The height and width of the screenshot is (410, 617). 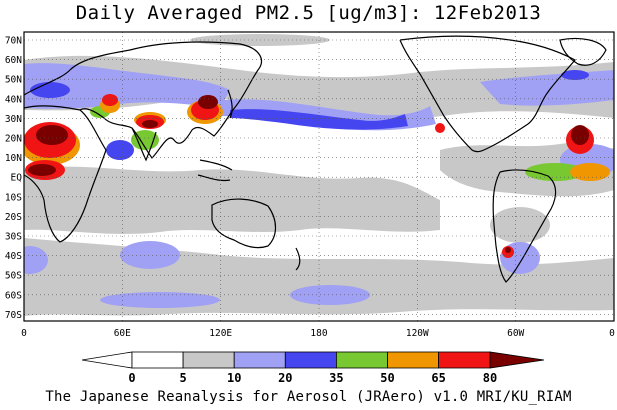 What do you see at coordinates (13, 80) in the screenshot?
I see `lat-label: 50N` at bounding box center [13, 80].